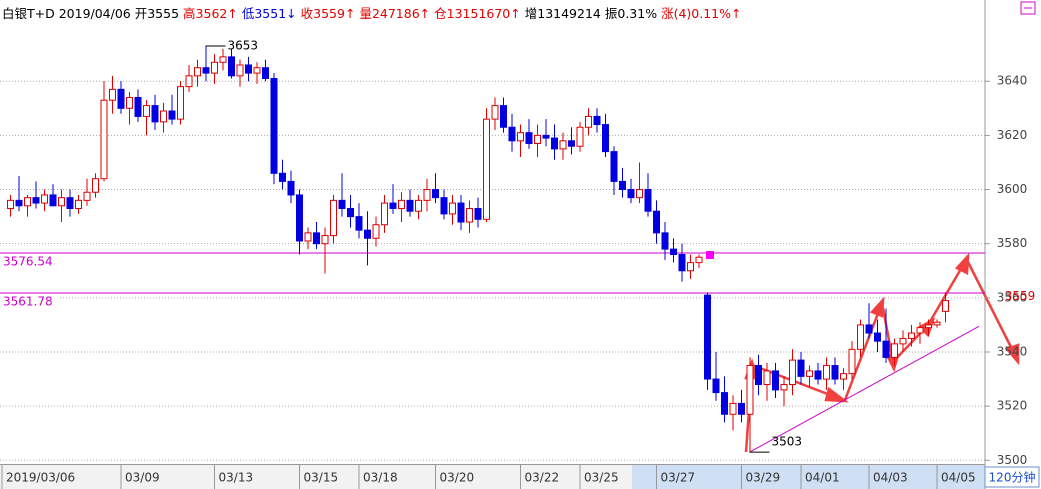 Image resolution: width=1041 pixels, height=489 pixels. I want to click on selection-band, so click(808, 477).